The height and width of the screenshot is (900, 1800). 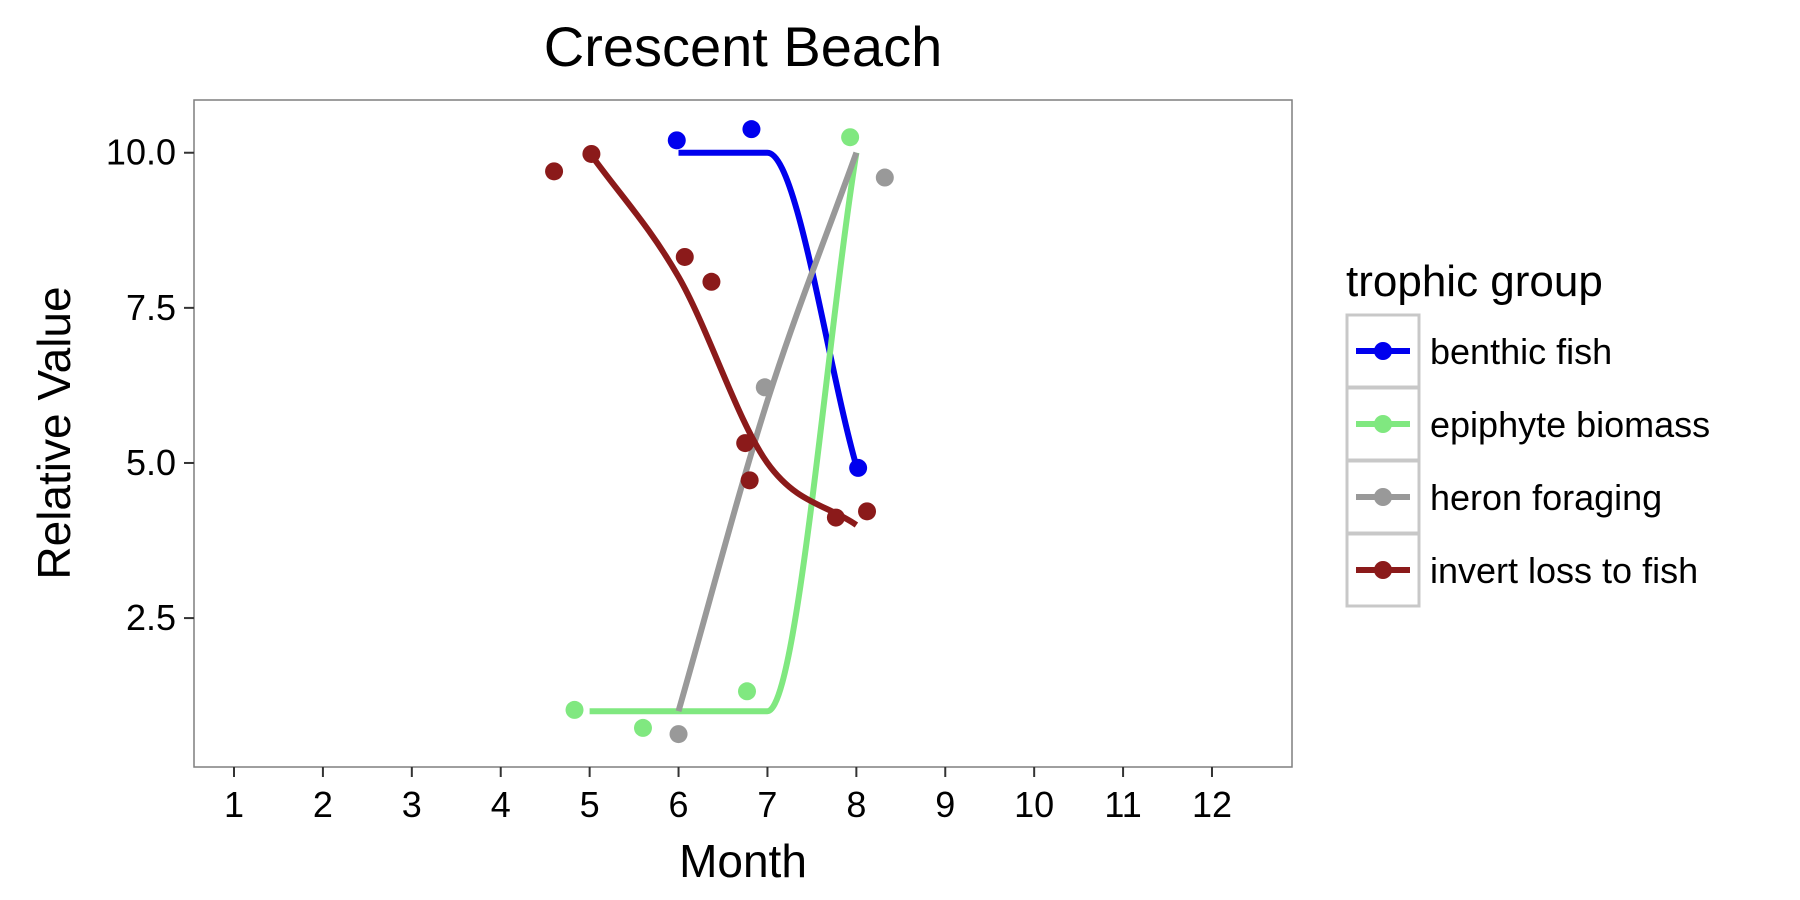 What do you see at coordinates (412, 804) in the screenshot?
I see `x-tick-label: 3` at bounding box center [412, 804].